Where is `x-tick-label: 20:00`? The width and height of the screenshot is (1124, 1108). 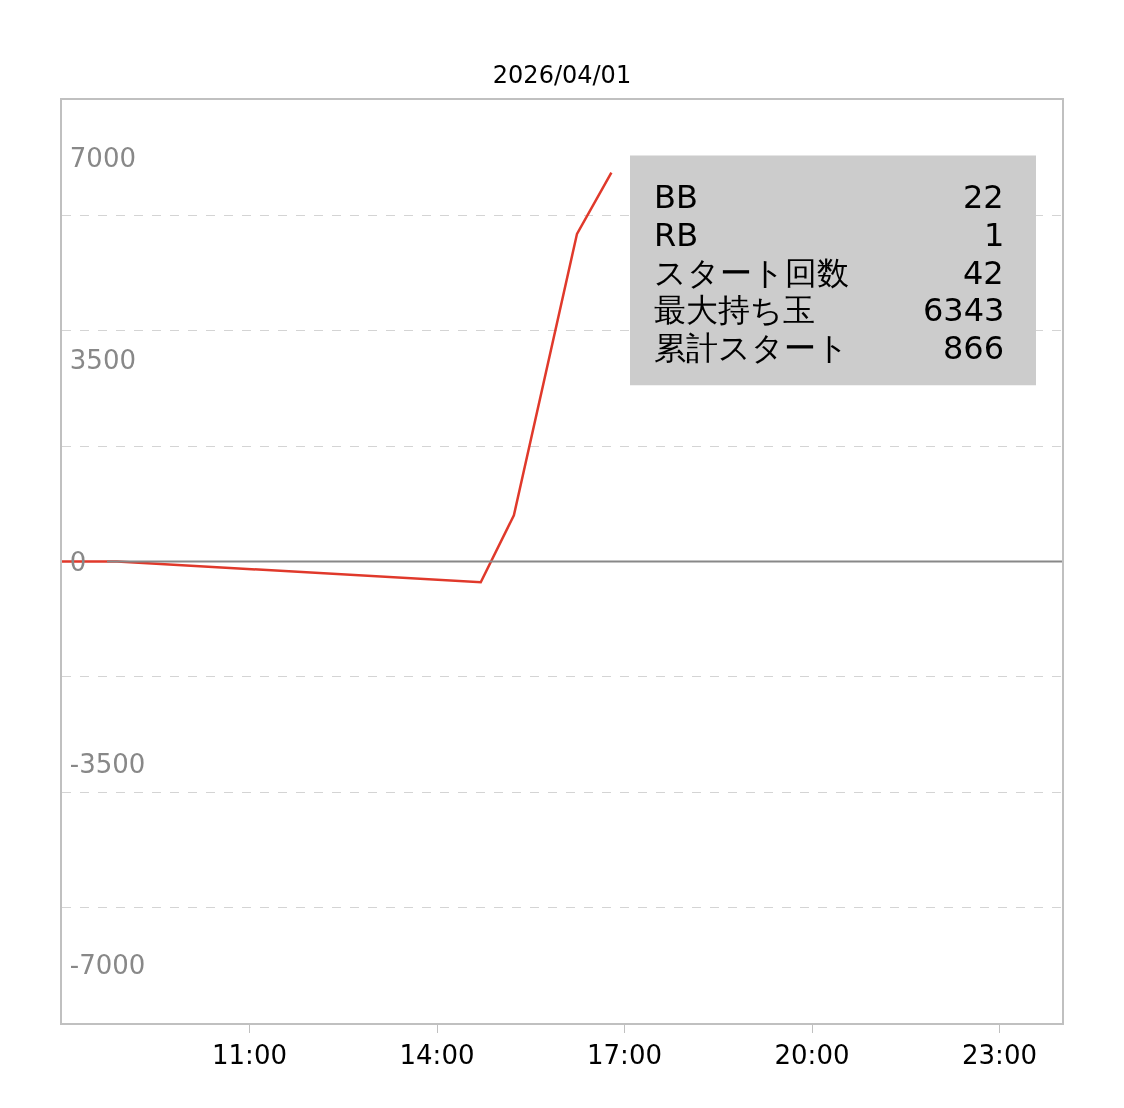
x-tick-label: 20:00 is located at coordinates (812, 1055).